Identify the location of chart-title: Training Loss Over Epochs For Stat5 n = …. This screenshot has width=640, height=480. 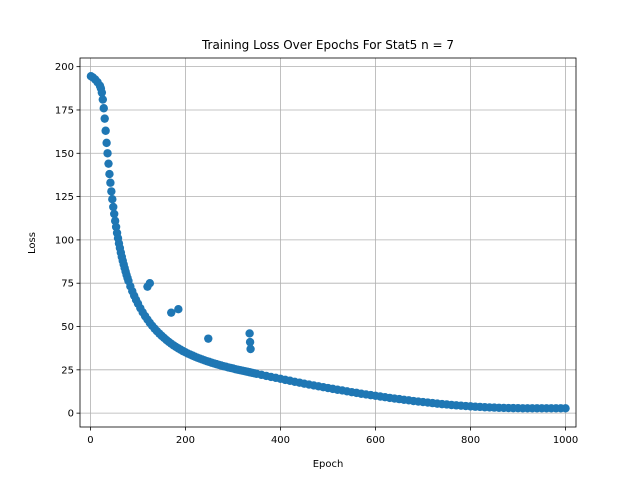
(327, 45).